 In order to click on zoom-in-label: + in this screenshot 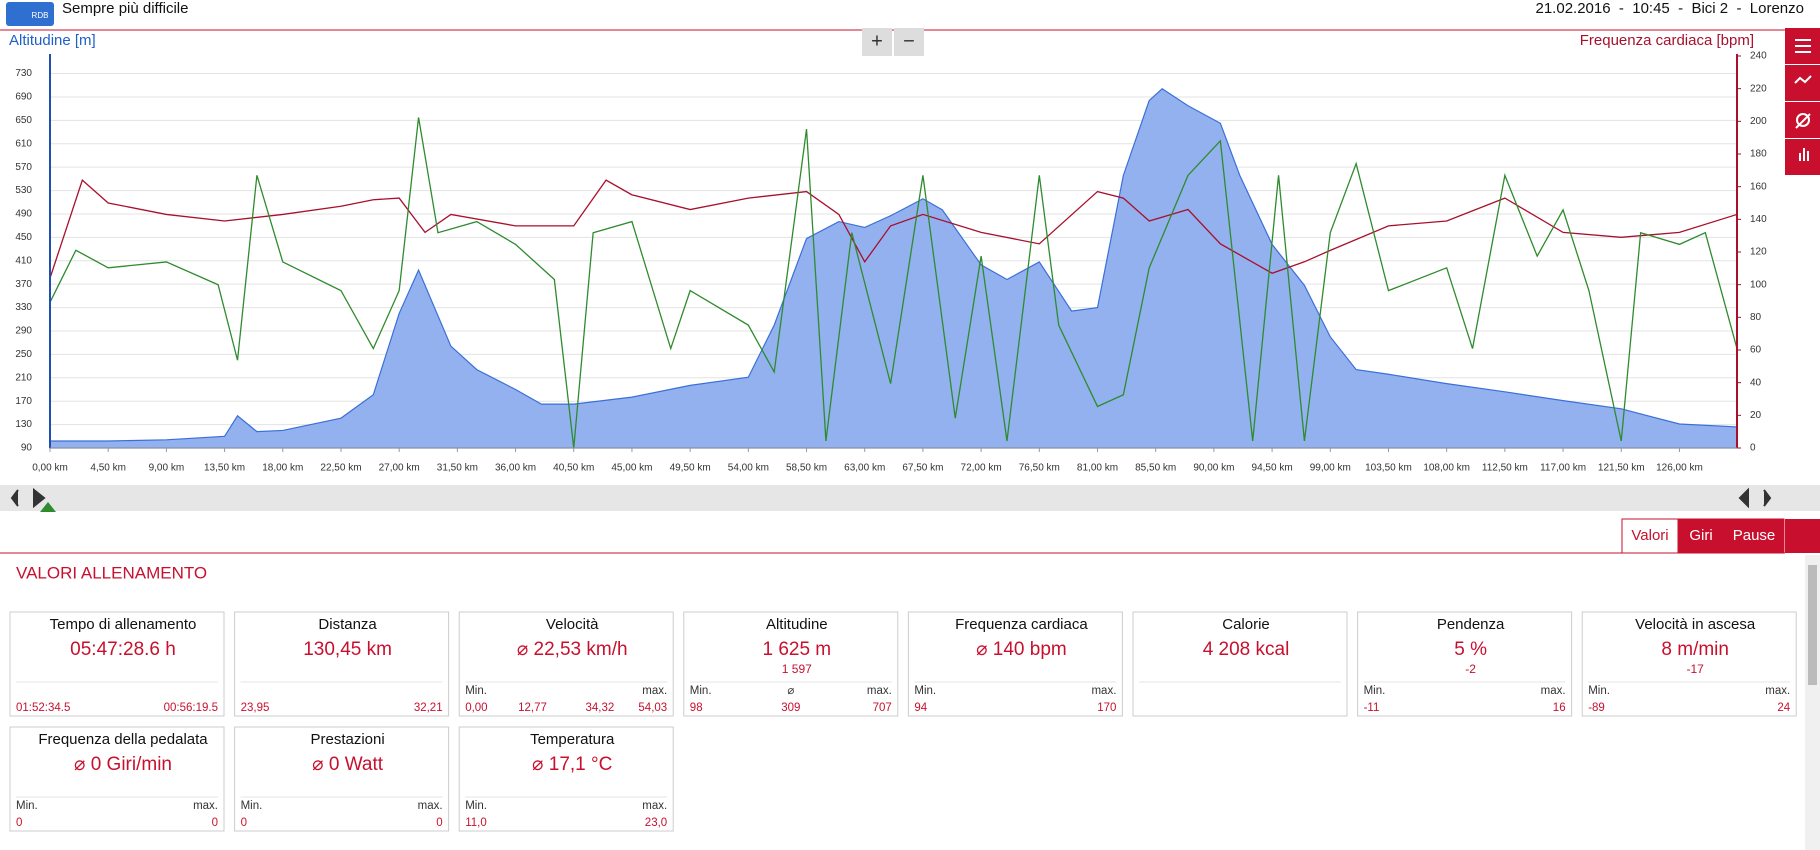, I will do `click(877, 41)`.